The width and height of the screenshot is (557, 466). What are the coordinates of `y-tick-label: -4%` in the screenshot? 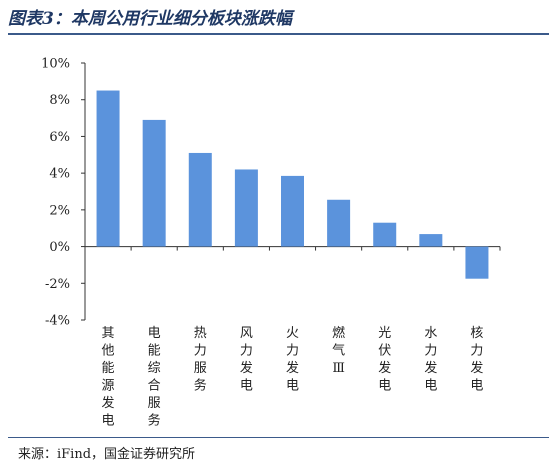 It's located at (57, 321).